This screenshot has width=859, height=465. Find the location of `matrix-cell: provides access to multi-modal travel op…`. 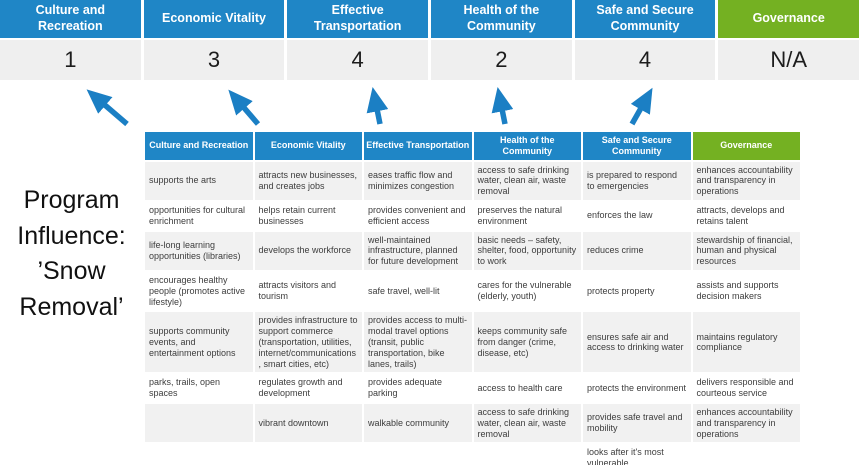

matrix-cell: provides access to multi-modal travel op… is located at coordinates (418, 342).